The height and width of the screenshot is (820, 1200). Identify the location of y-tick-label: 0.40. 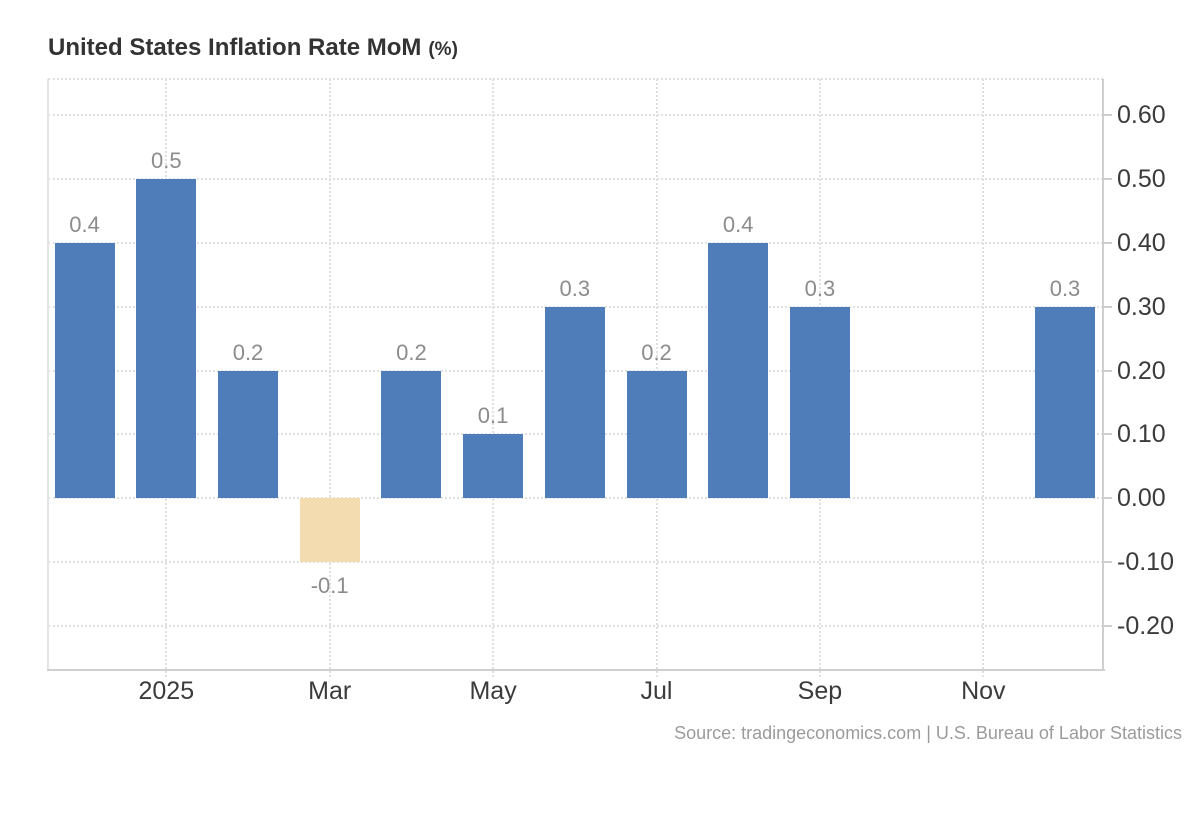
(1141, 242).